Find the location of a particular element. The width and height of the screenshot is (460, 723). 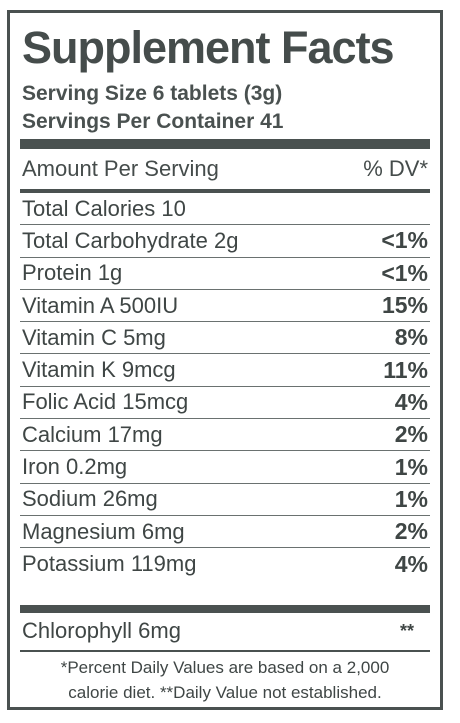

footnote-divider is located at coordinates (225, 651).